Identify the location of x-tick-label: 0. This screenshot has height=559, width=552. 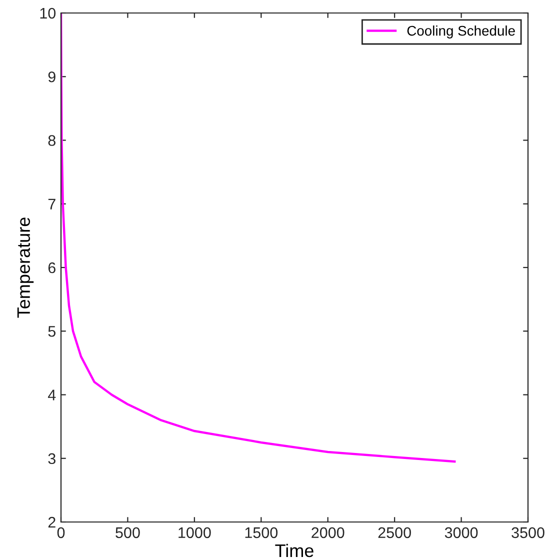
(61, 532).